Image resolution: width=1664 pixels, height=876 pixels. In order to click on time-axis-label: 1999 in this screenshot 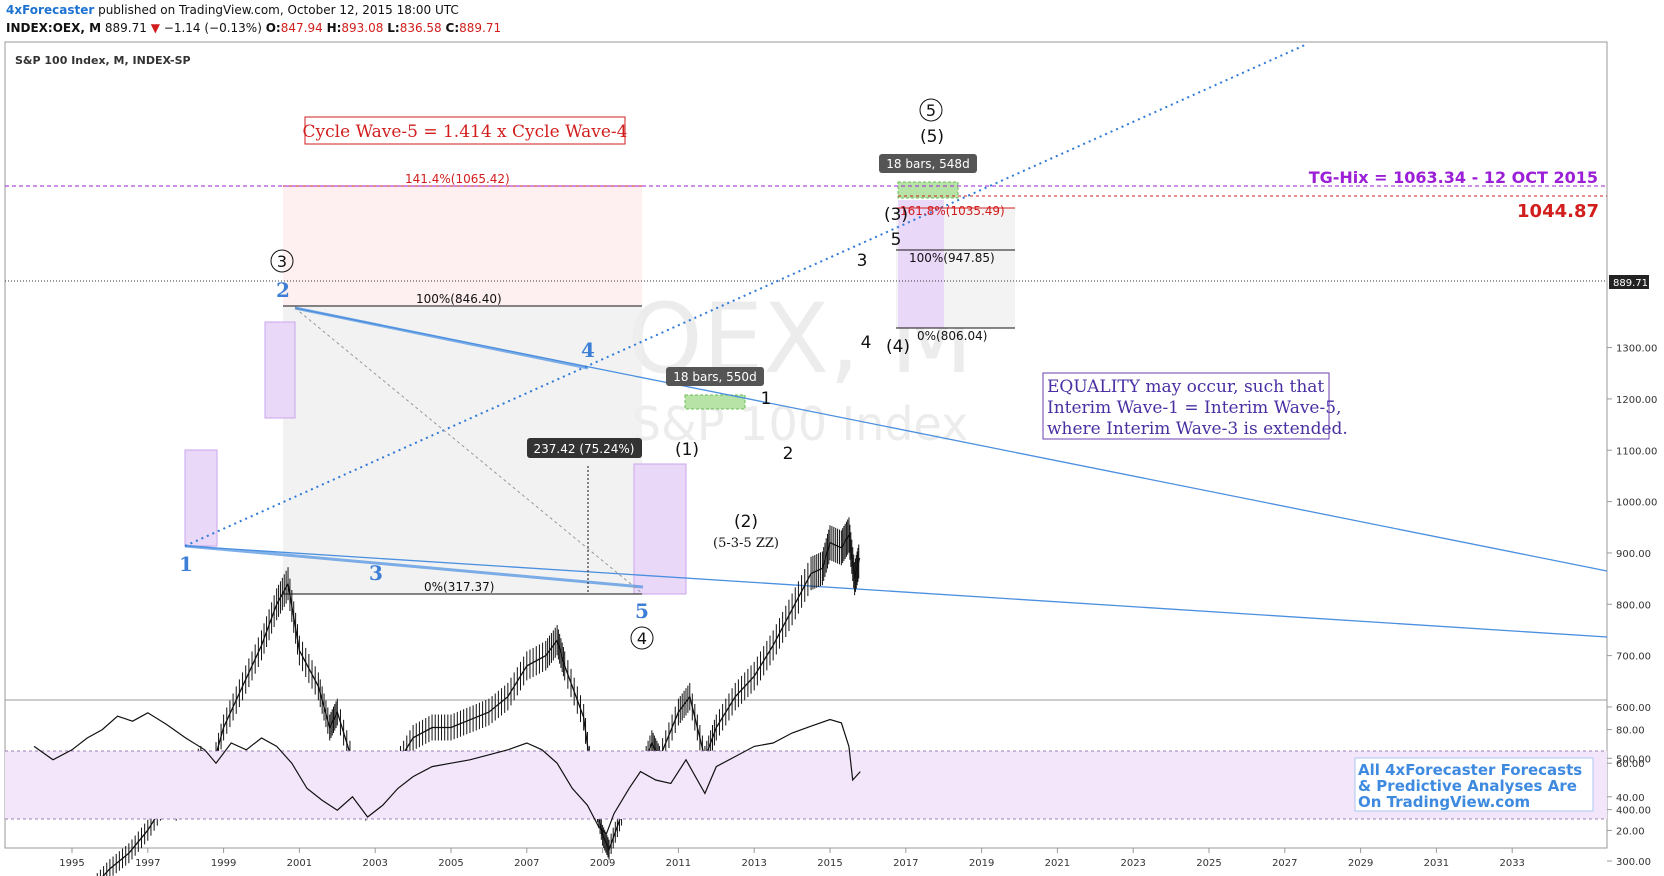, I will do `click(223, 863)`.